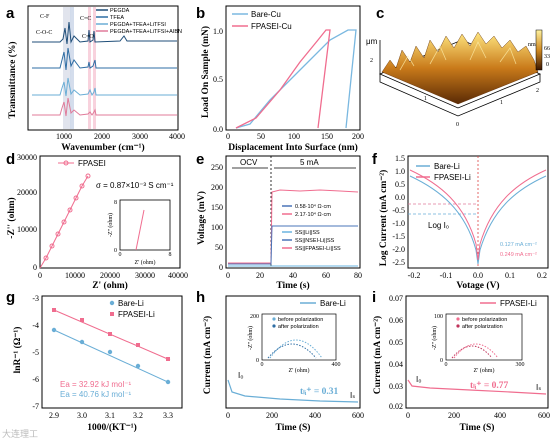 This screenshot has height=441, width=554. I want to click on f-ytick-8: -2.5, so click(398, 262).